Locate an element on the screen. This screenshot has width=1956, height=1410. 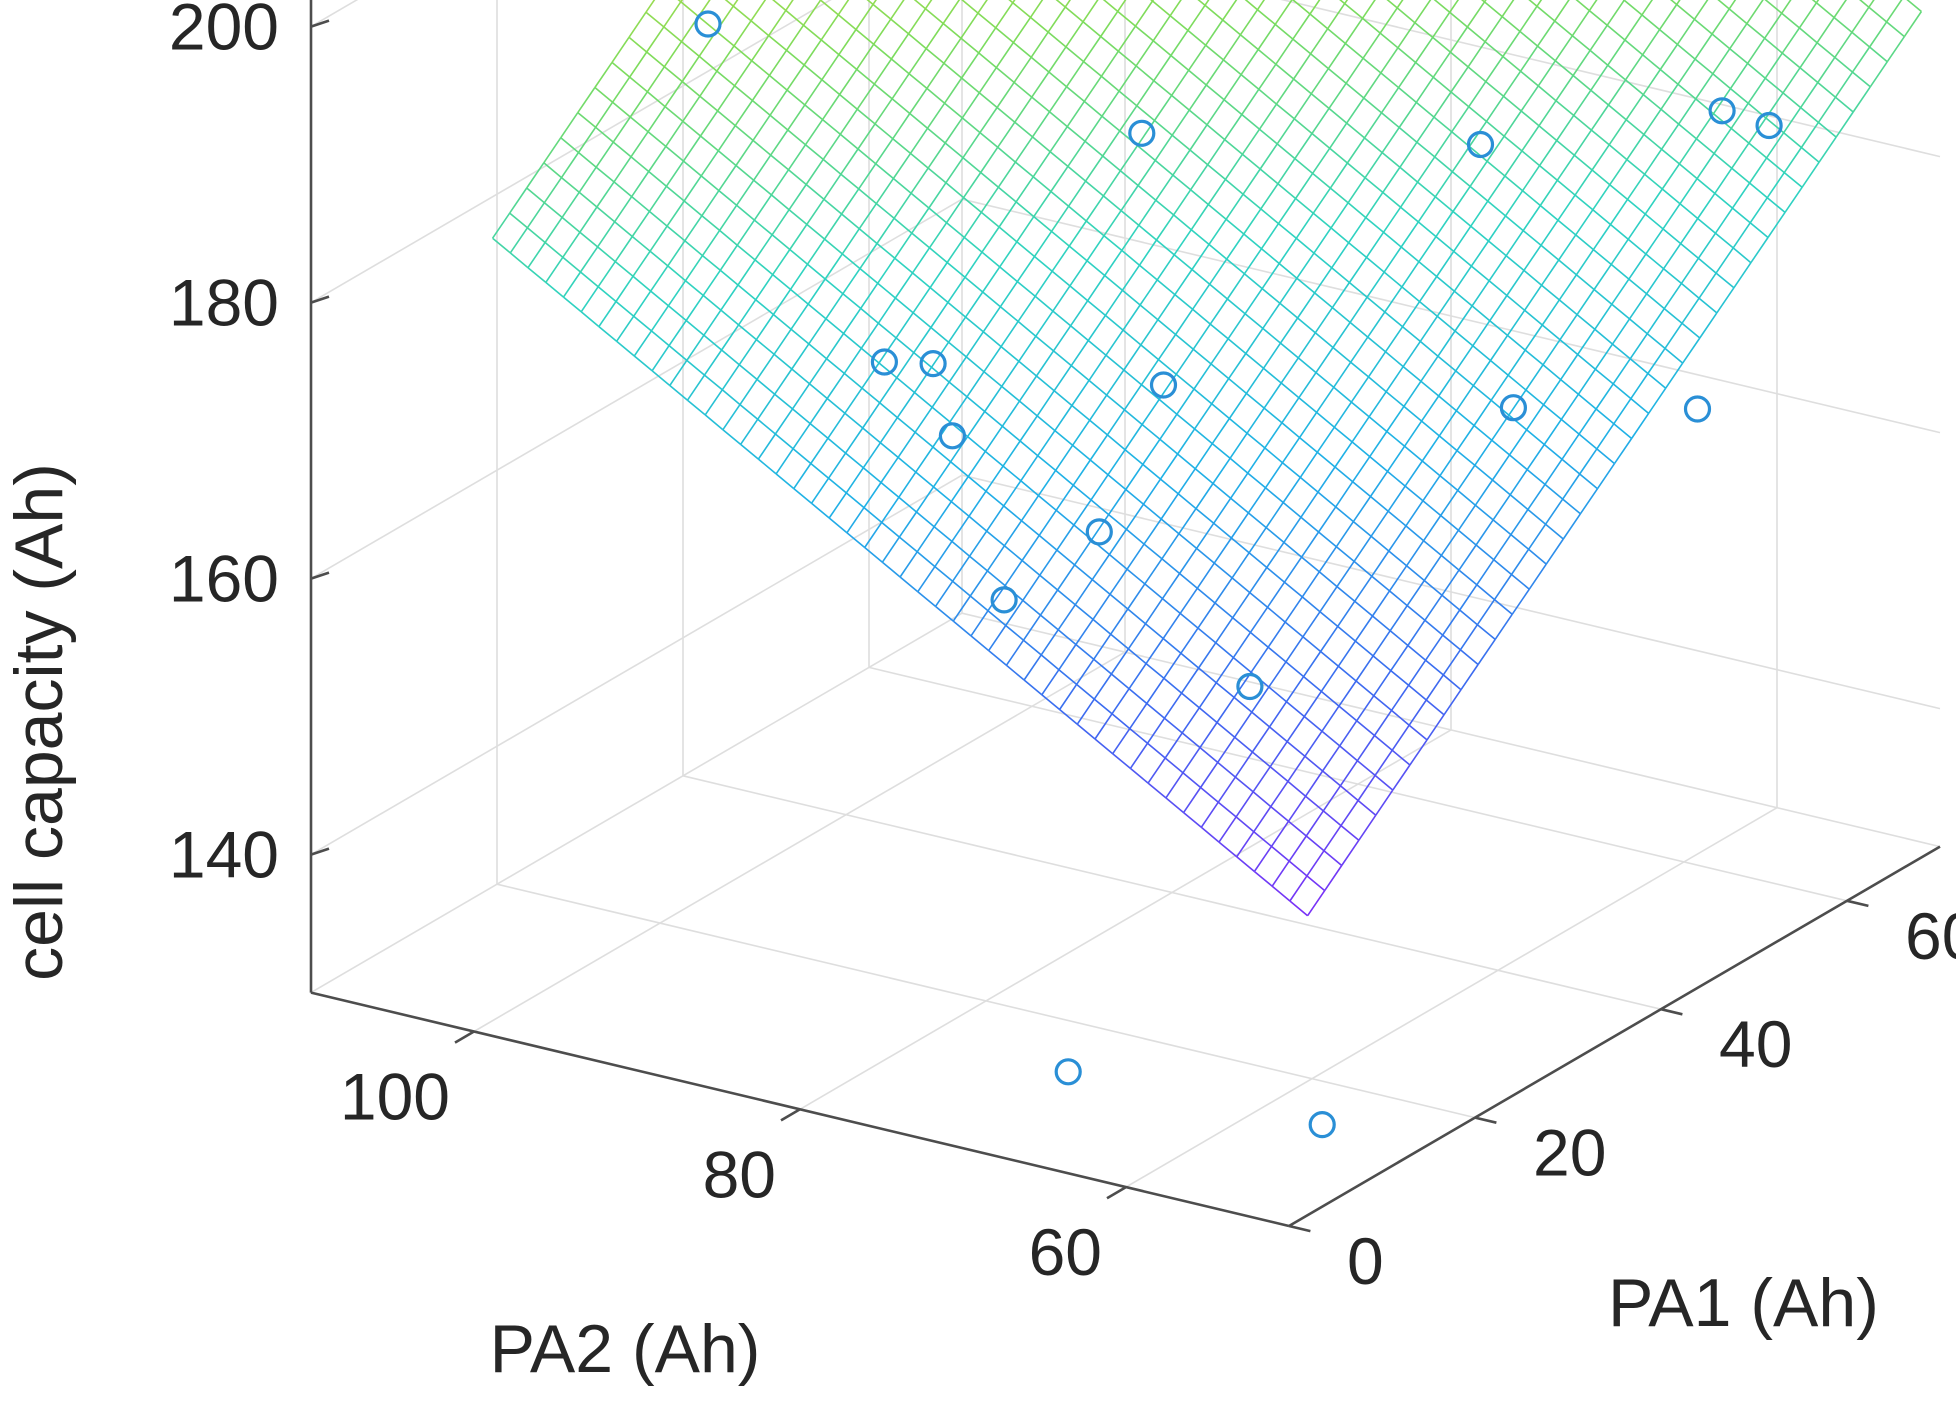
z-tick-label: 160 is located at coordinates (224, 579).